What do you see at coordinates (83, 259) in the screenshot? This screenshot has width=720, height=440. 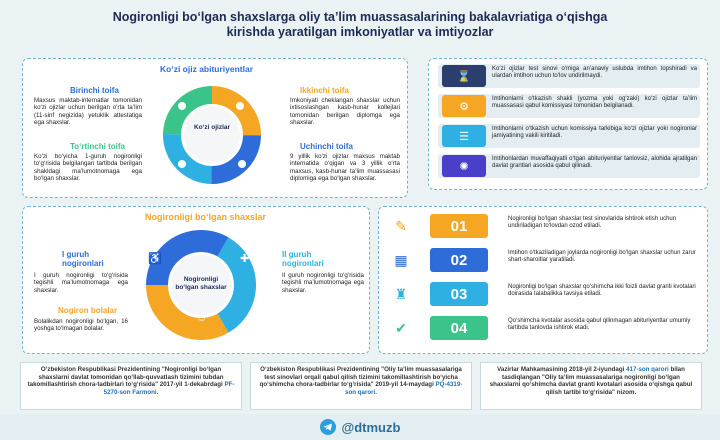 I see `g1-title: I guruh nogironlari` at bounding box center [83, 259].